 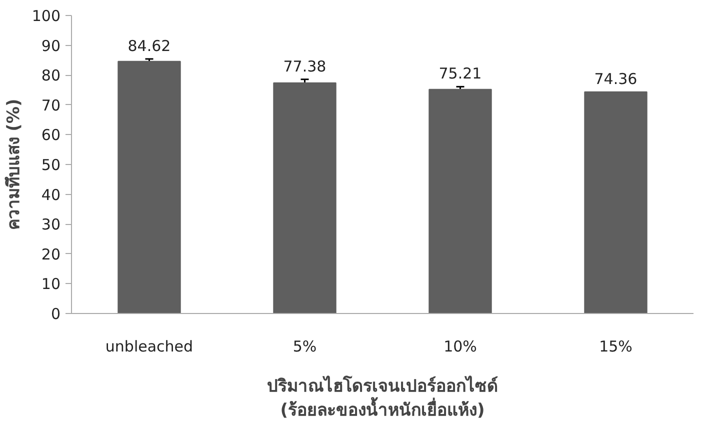 What do you see at coordinates (304, 347) in the screenshot?
I see `x-tick-label: 5%` at bounding box center [304, 347].